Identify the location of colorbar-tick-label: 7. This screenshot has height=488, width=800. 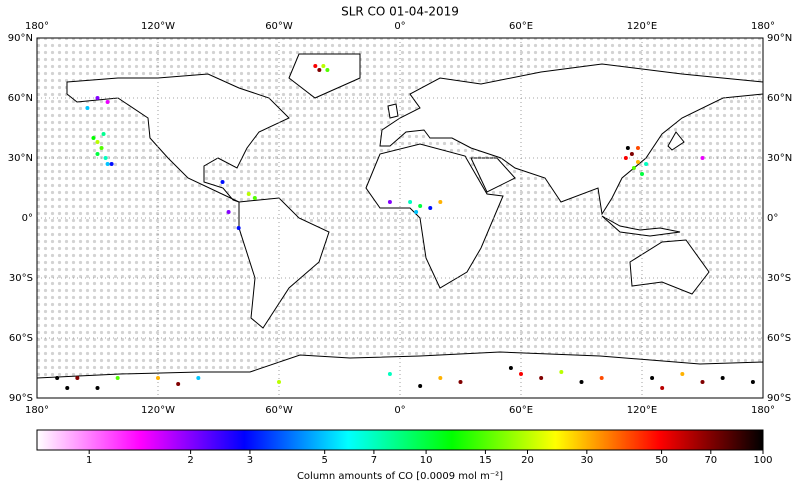
(374, 460).